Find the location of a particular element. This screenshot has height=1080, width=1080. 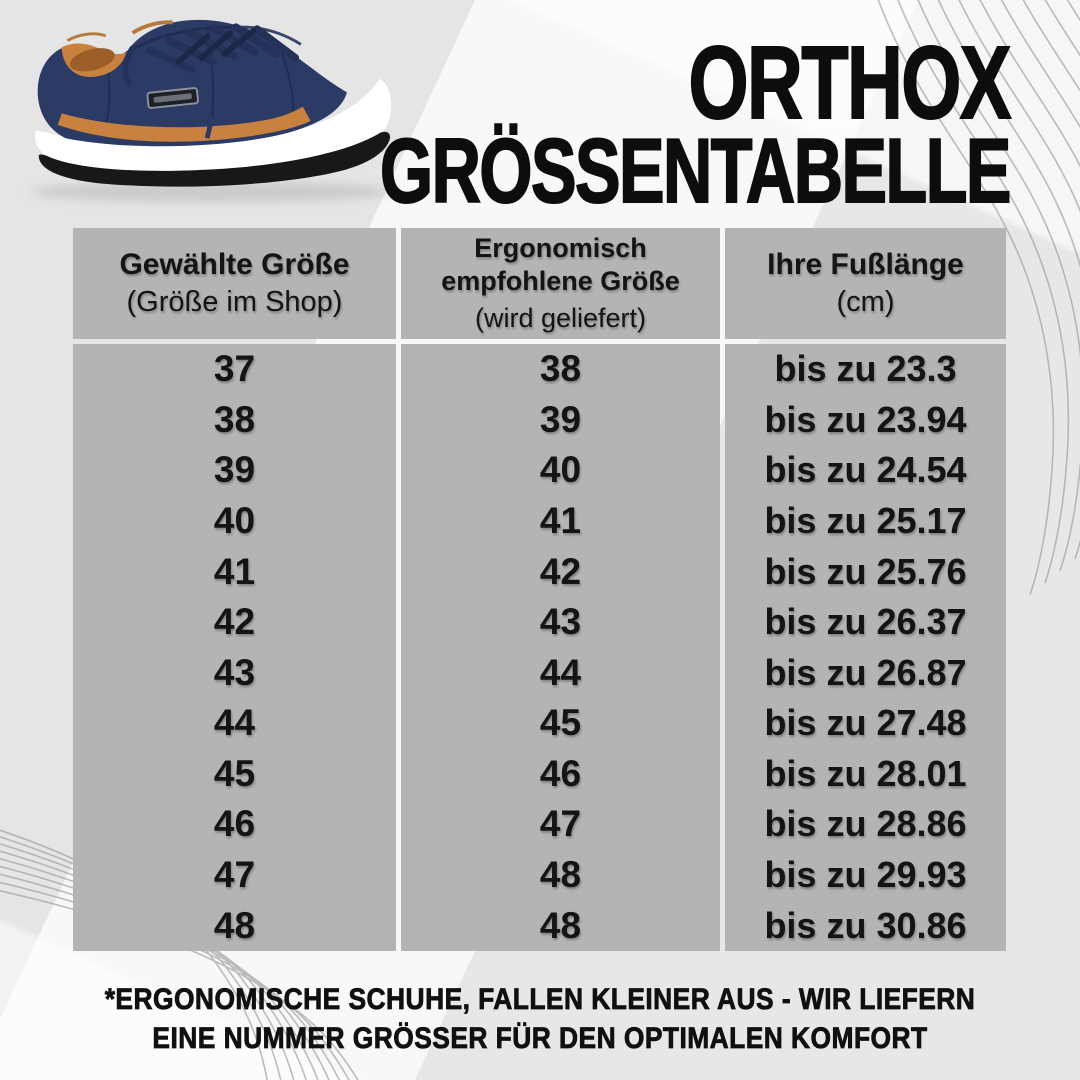

shoe-stripe is located at coordinates (184, 124).